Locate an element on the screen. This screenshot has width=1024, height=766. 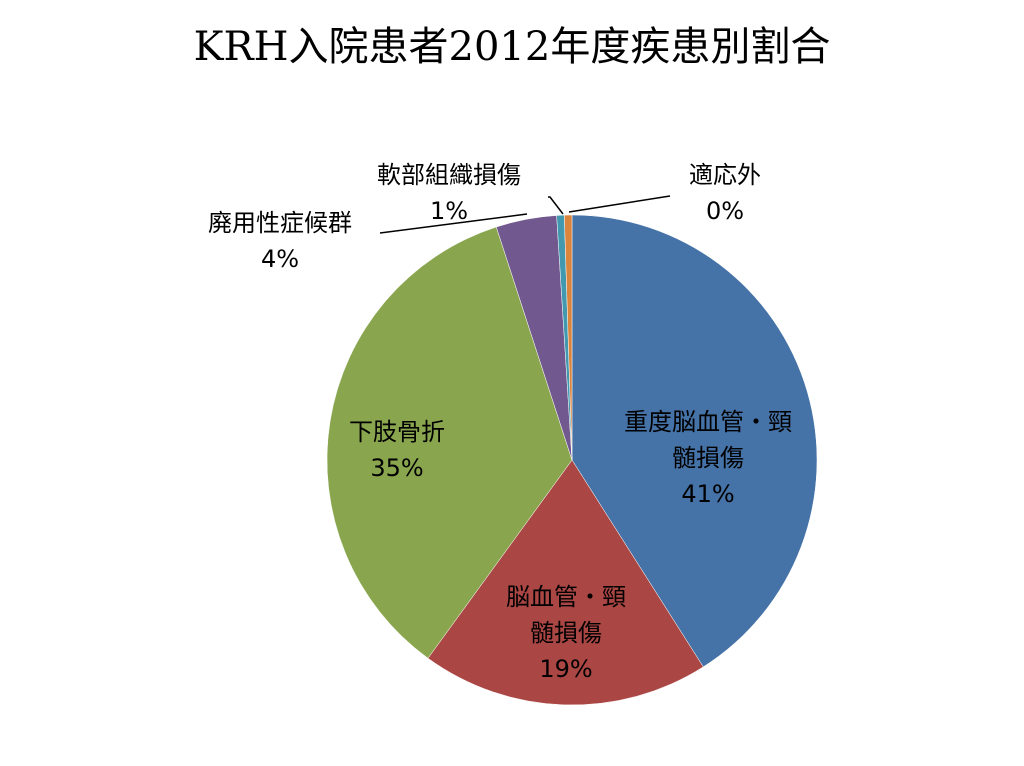
slice-percent-label-0: 41% is located at coordinates (707, 494).